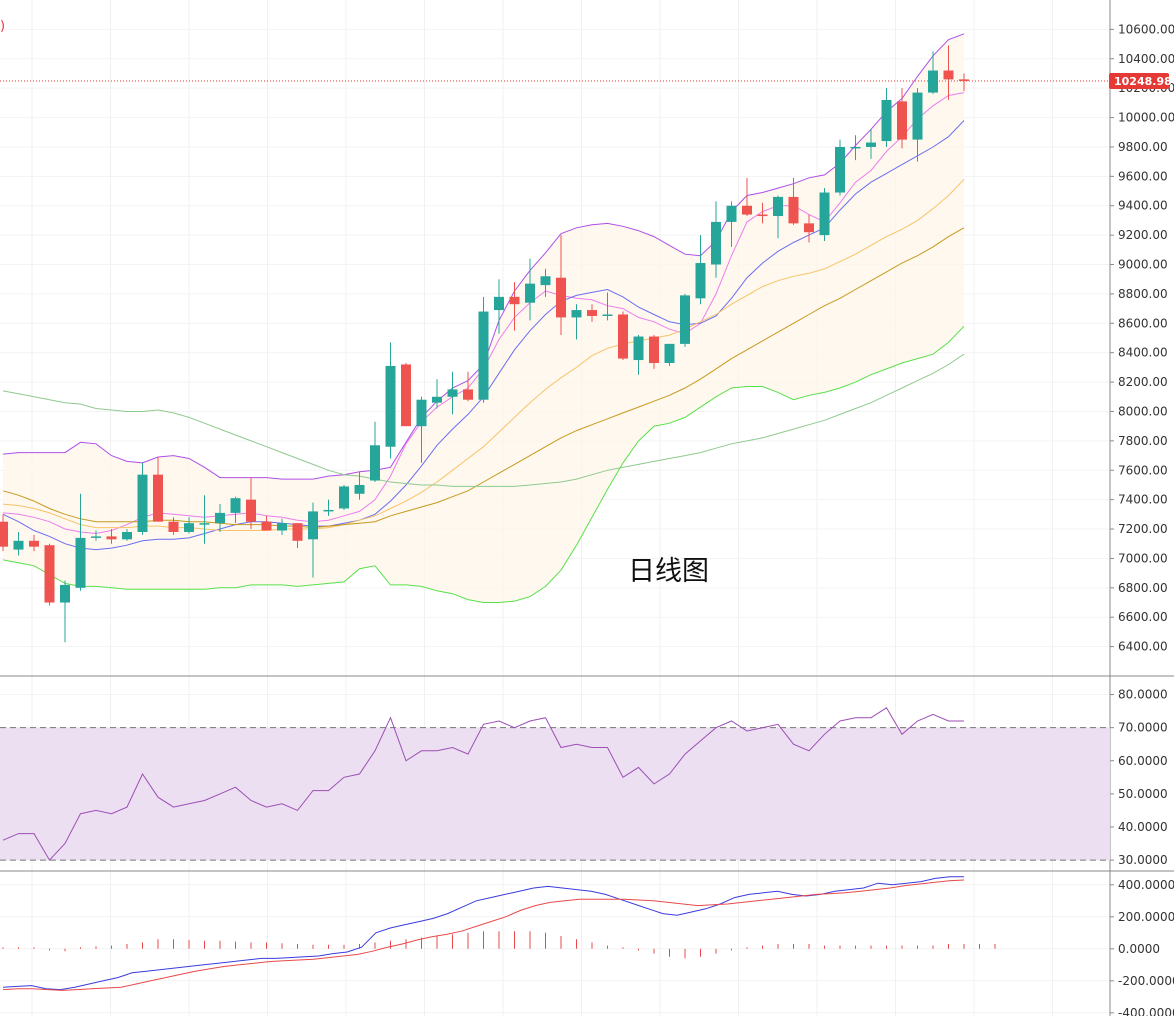 The image size is (1174, 1016). Describe the element at coordinates (1143, 265) in the screenshot. I see `axis-tick-label: 9000.00` at that location.